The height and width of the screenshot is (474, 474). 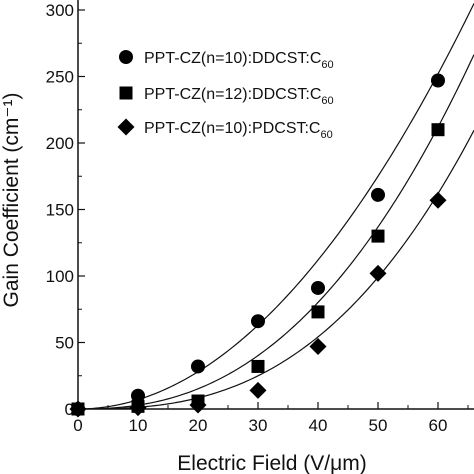 I want to click on legend-marker-circle, so click(x=126, y=57).